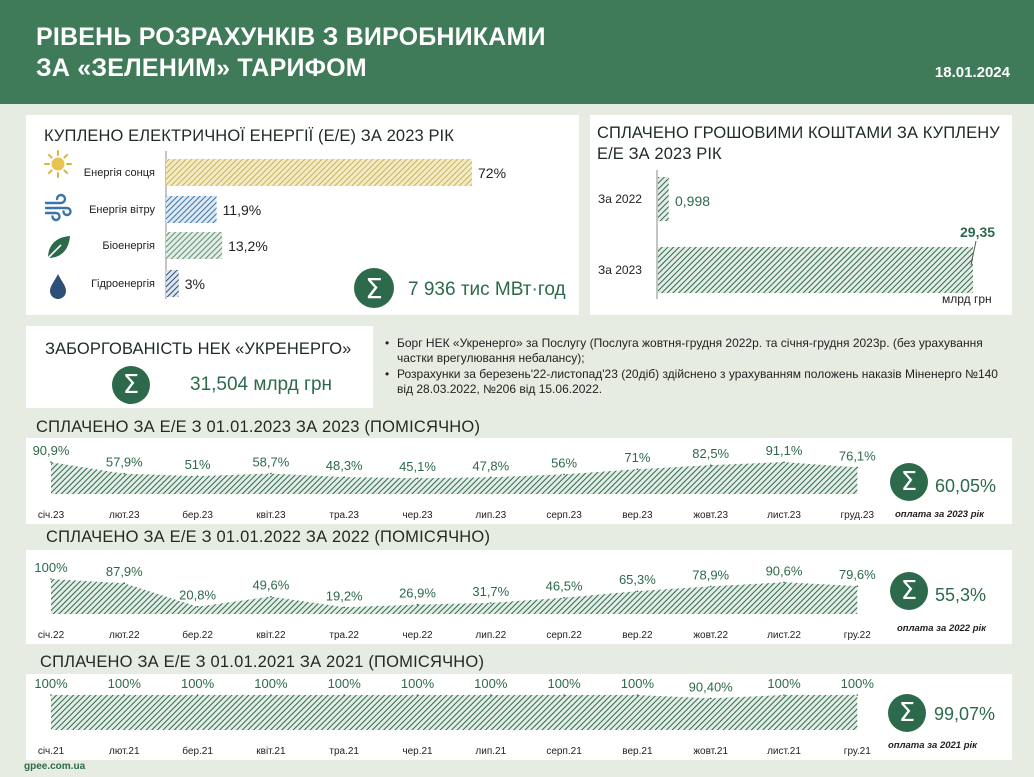 Image resolution: width=1034 pixels, height=777 pixels. What do you see at coordinates (620, 270) in the screenshot?
I see `paid-bar-category: За 2023` at bounding box center [620, 270].